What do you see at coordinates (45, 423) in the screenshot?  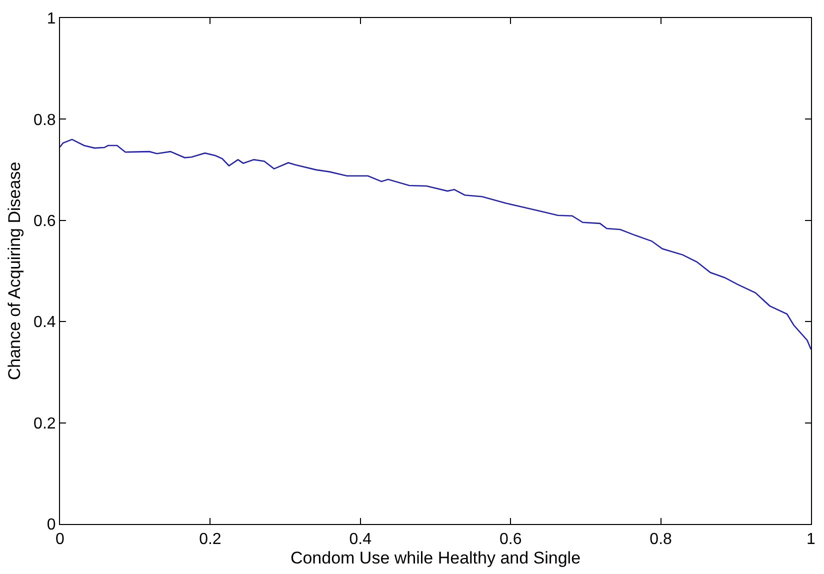 I see `y-tick-label: 0.2` at bounding box center [45, 423].